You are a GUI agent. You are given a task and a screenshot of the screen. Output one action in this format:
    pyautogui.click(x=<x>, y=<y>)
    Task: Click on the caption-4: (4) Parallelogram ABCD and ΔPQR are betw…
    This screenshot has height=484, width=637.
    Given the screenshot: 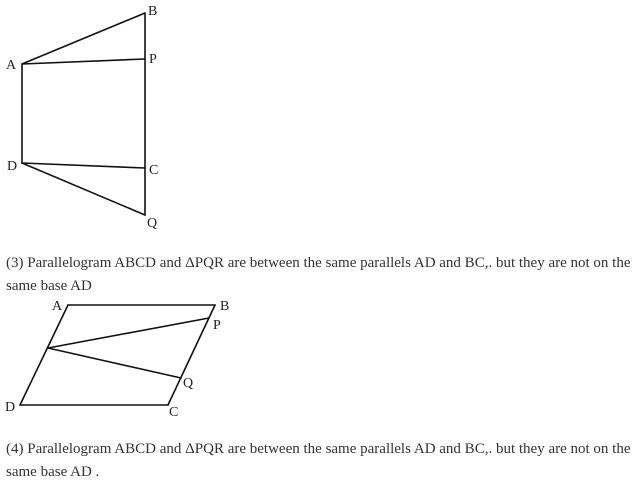 What is the action you would take?
    pyautogui.click(x=318, y=460)
    